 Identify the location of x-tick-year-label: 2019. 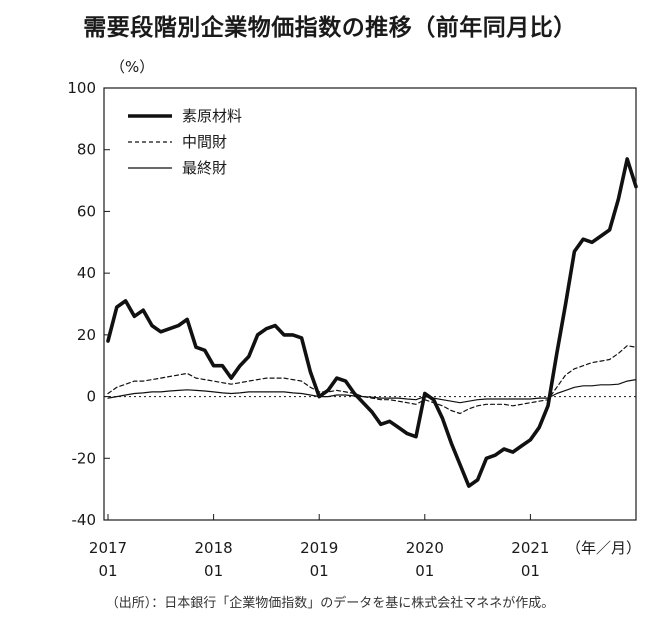
(319, 548).